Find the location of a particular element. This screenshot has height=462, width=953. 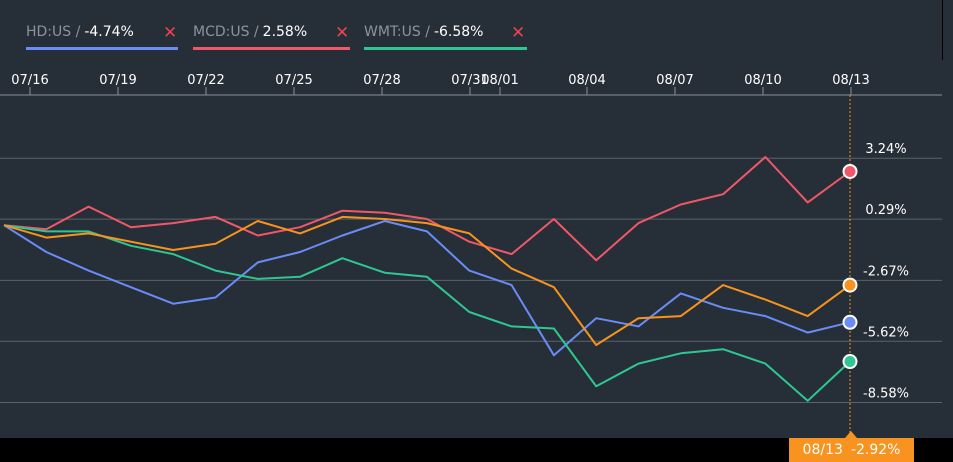

y-axis: 3.24% 0.29% -2.67% -5.62% -8.58% is located at coordinates (886, 271).